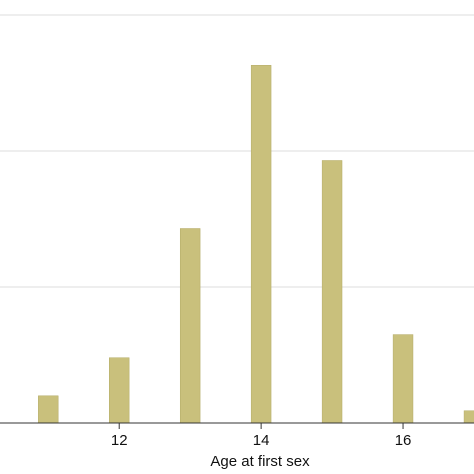 This screenshot has height=474, width=474. I want to click on x-tick-label: 12, so click(119, 440).